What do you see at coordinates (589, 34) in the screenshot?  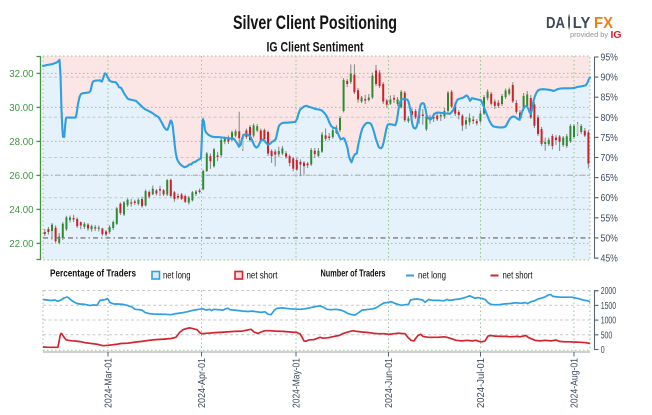 I see `svg-text: provided by` at bounding box center [589, 34].